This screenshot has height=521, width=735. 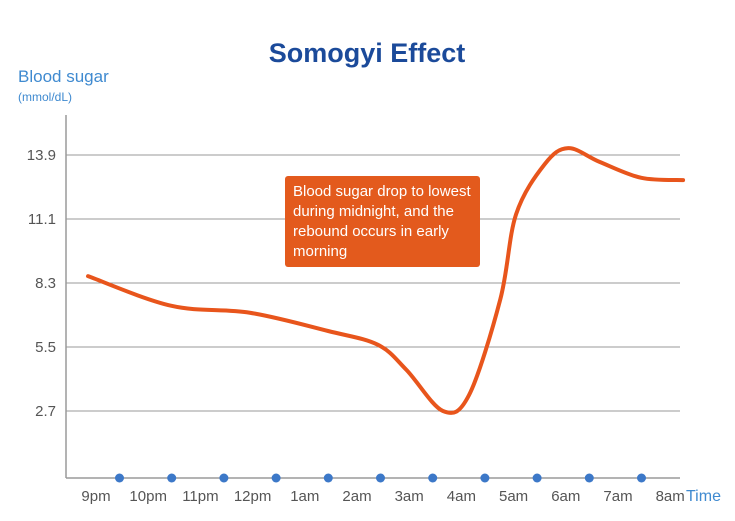 I want to click on x-tick-label: 9pm, so click(x=95, y=496).